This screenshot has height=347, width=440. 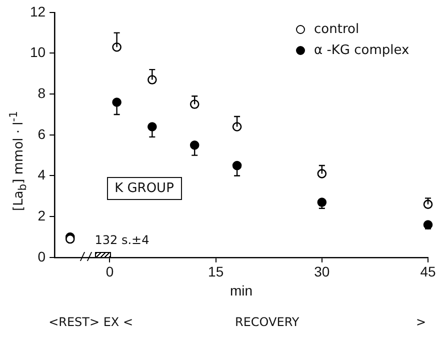 What do you see at coordinates (42, 215) in the screenshot?
I see `y-tick-label: 2` at bounding box center [42, 215].